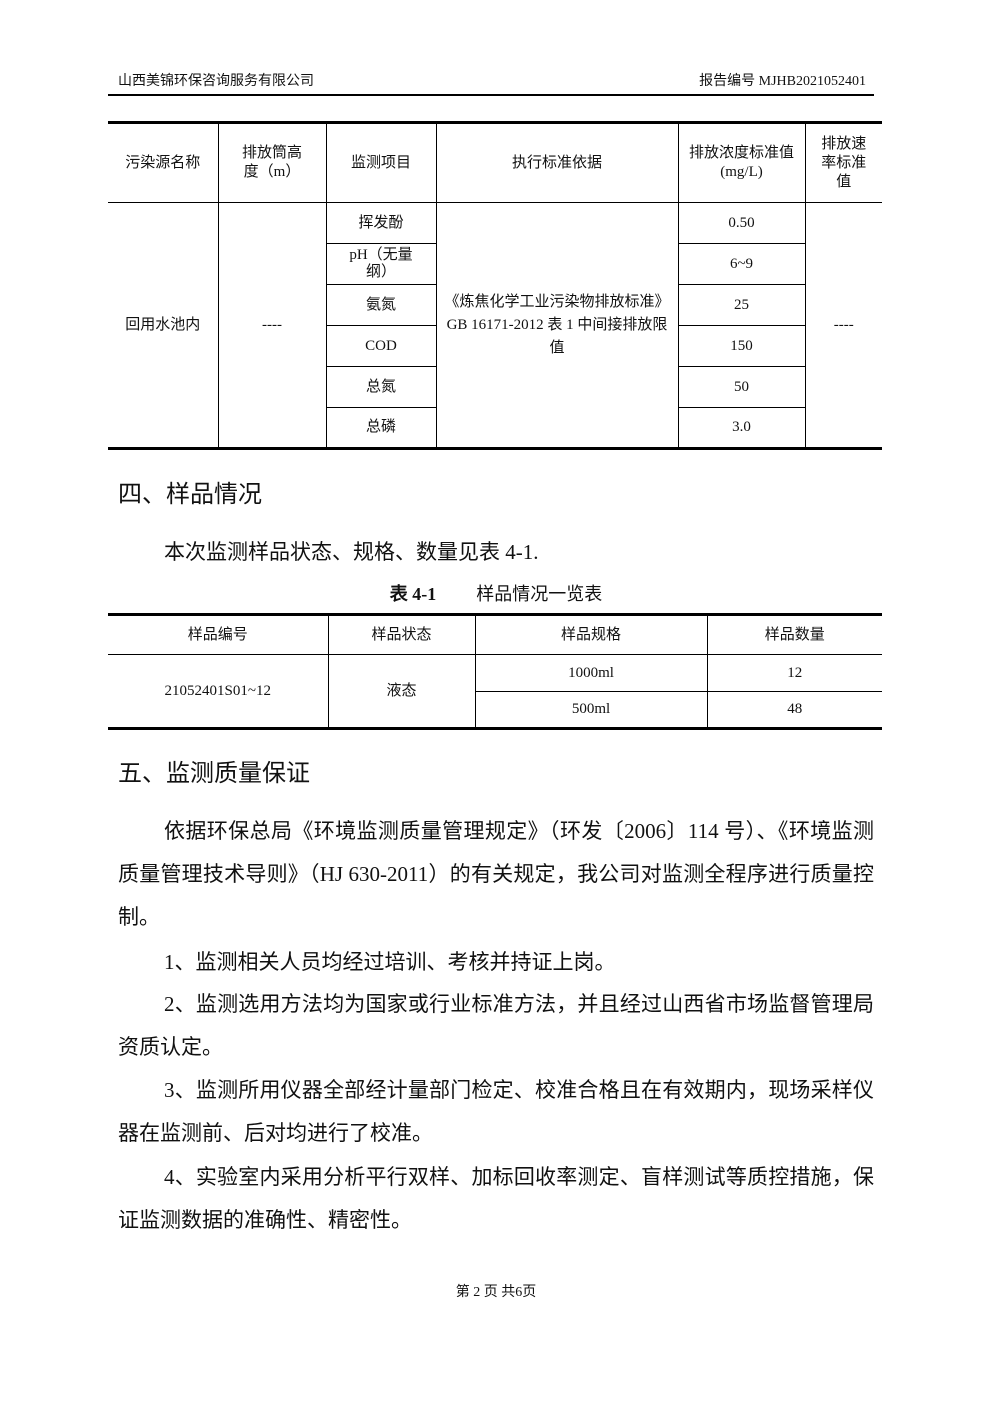 This screenshot has height=1403, width=992. Describe the element at coordinates (272, 325) in the screenshot. I see `height-cell: ----` at that location.